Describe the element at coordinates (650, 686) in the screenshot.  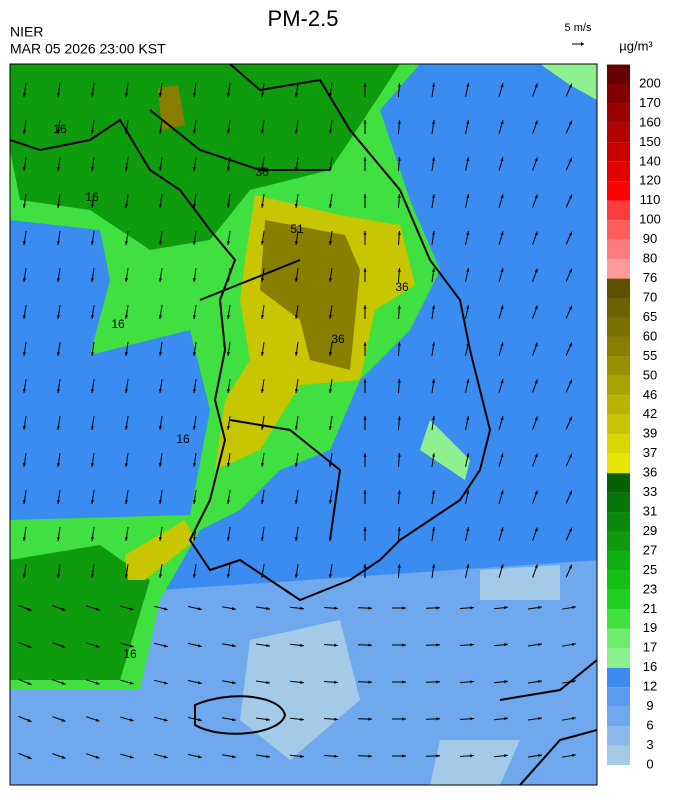
I see `colorbar-label: 12` at that location.